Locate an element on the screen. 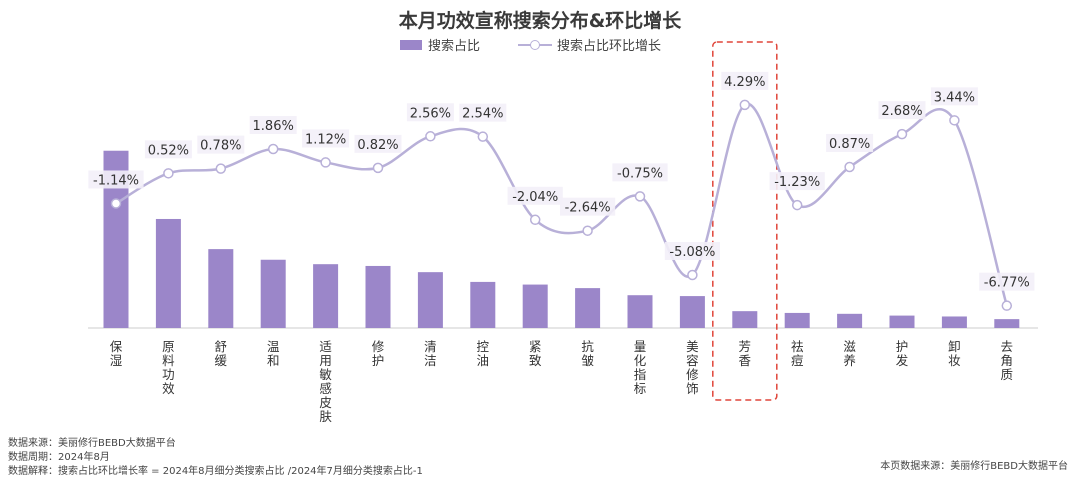 The image size is (1080, 477). data-label-5: 0.82% is located at coordinates (377, 145).